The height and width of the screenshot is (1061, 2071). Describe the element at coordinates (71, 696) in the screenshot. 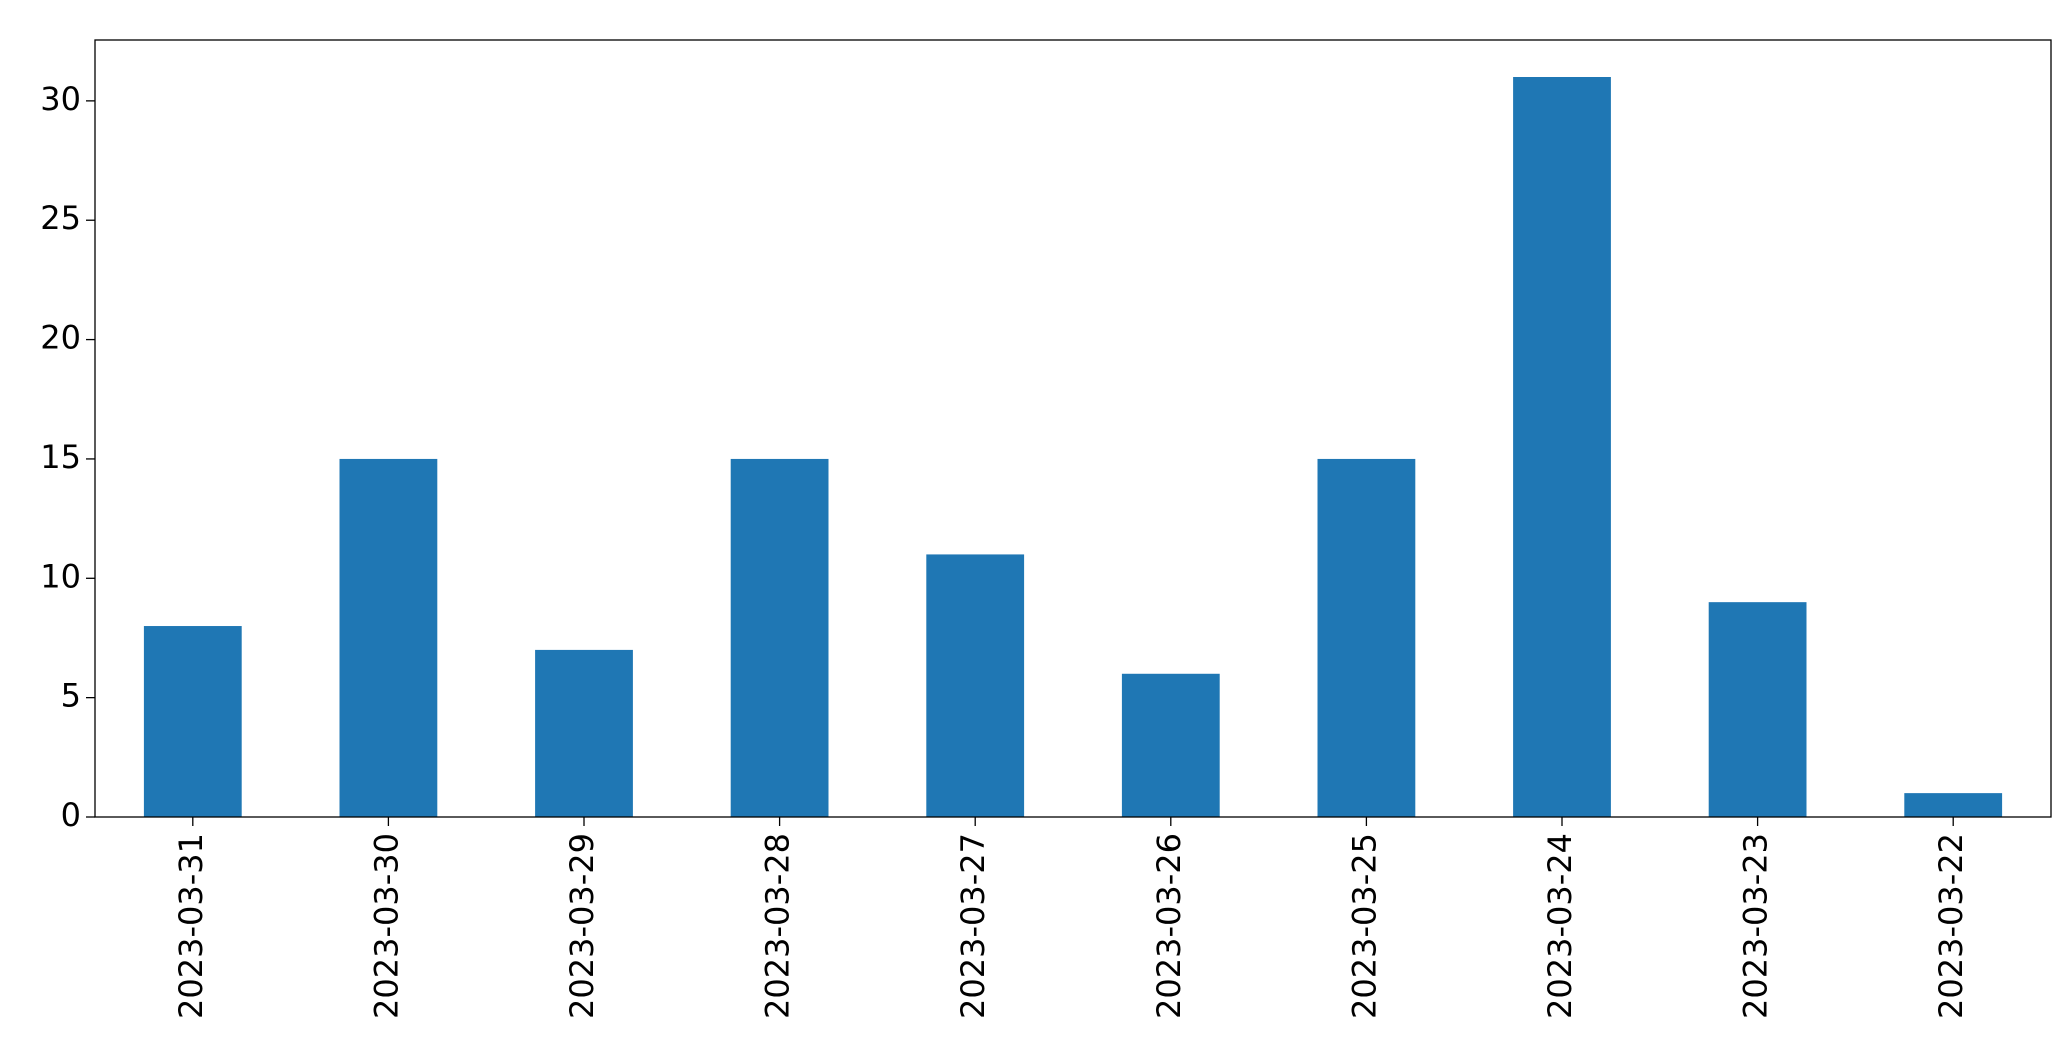

I see `y-tick-label: 5` at that location.